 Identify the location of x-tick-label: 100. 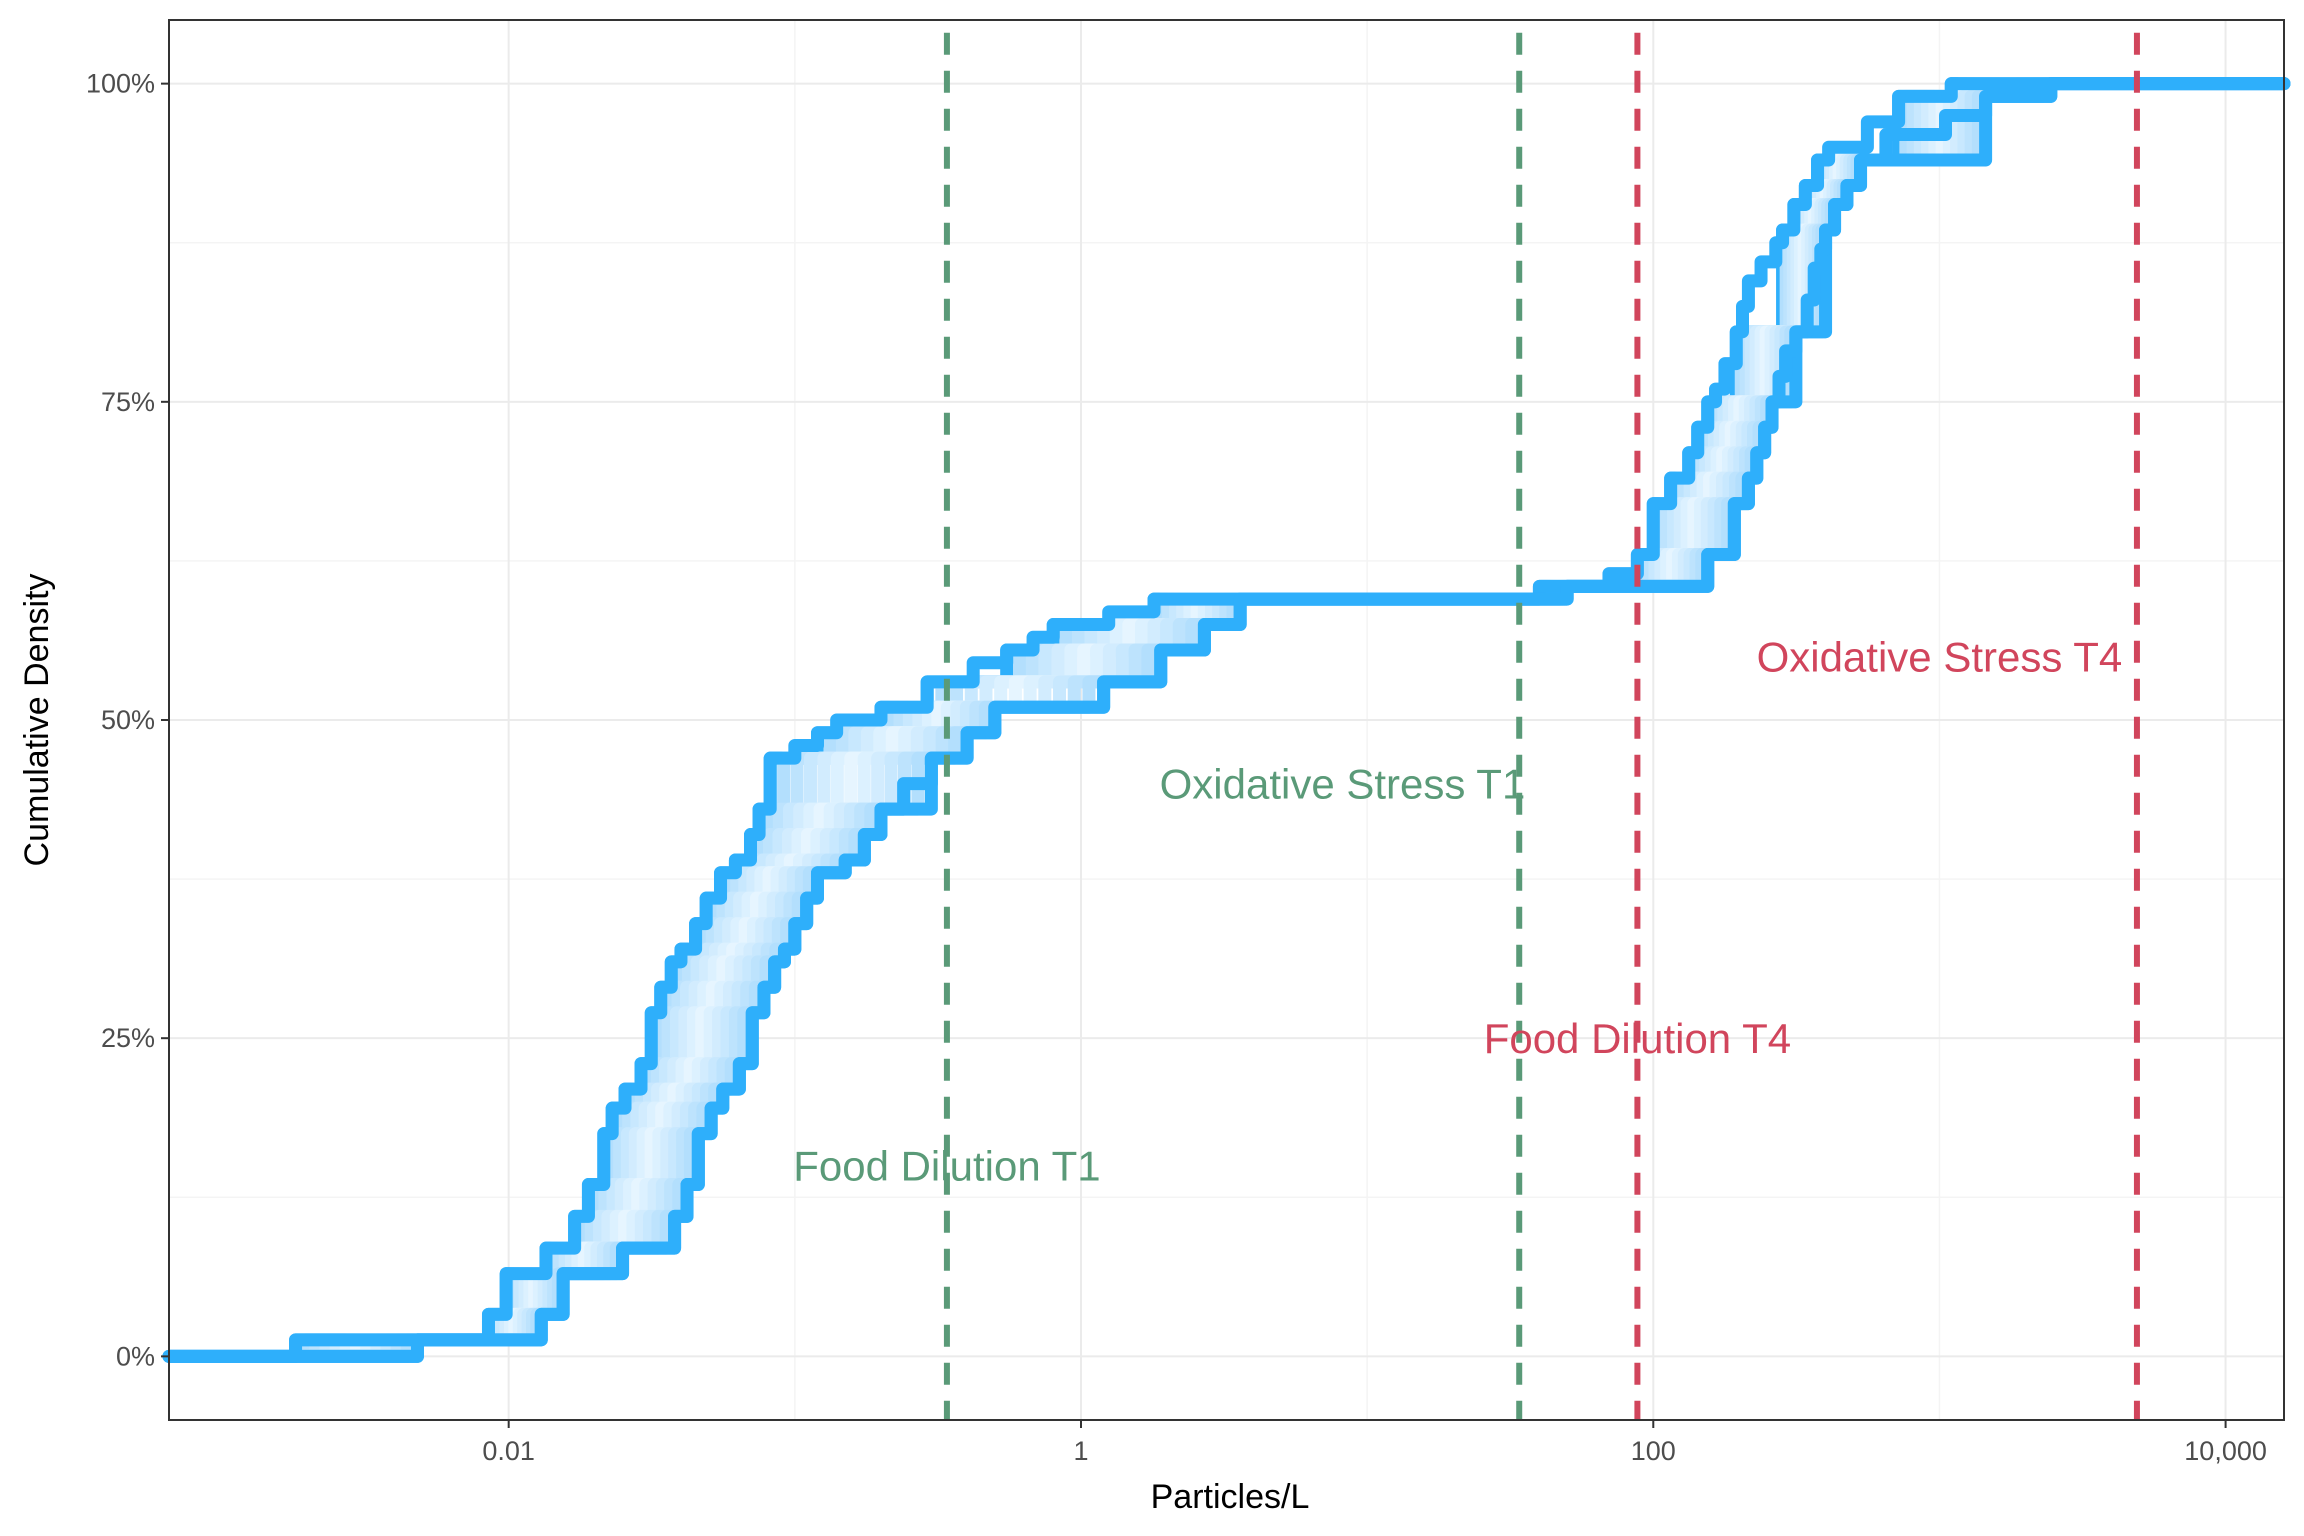
(1653, 1451).